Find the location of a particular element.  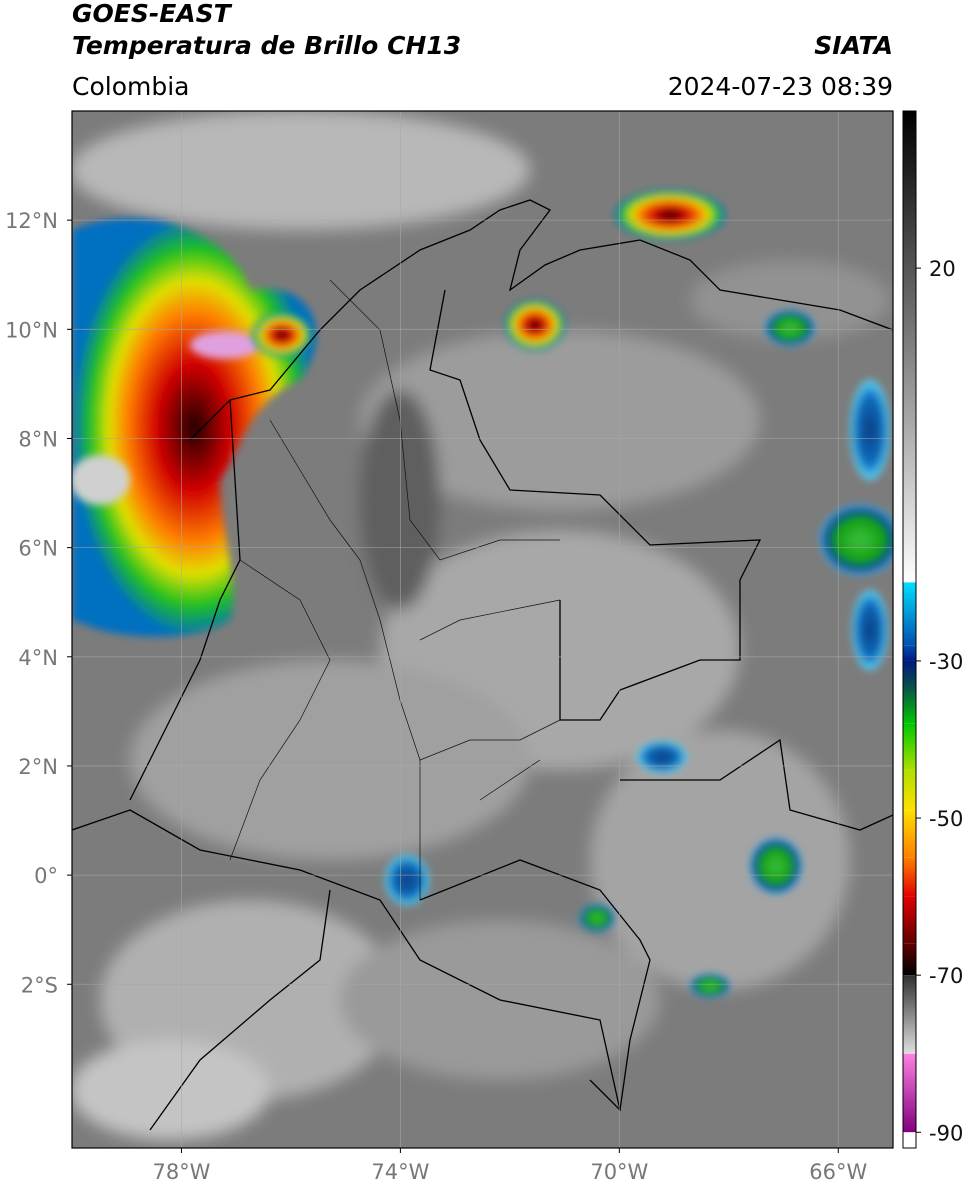

subtitle: Temperatura de Brillo CH13 is located at coordinates (266, 45).